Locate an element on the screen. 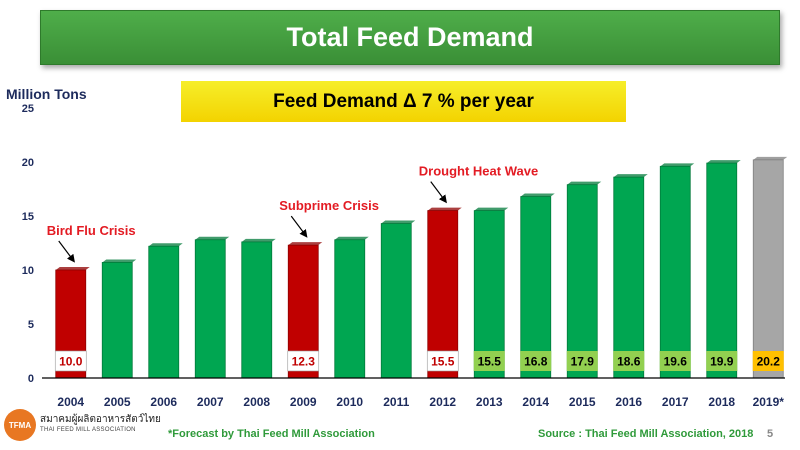  data-label-text: 18.6 is located at coordinates (629, 362).